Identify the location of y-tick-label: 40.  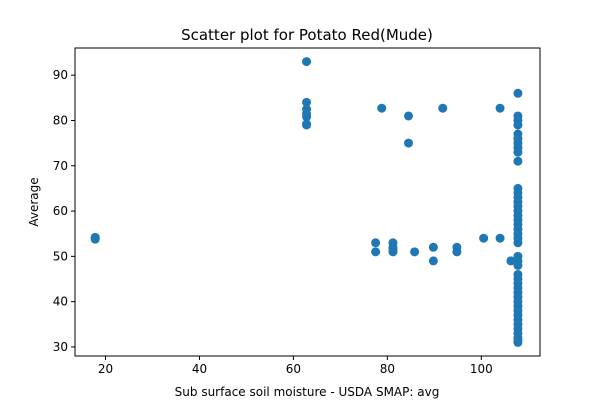
(60, 302).